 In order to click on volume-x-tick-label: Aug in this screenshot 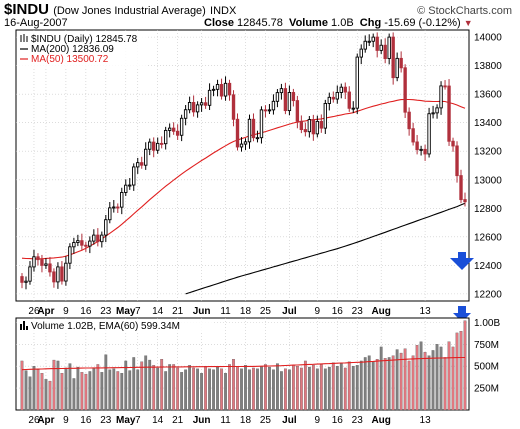, I will do `click(380, 420)`.